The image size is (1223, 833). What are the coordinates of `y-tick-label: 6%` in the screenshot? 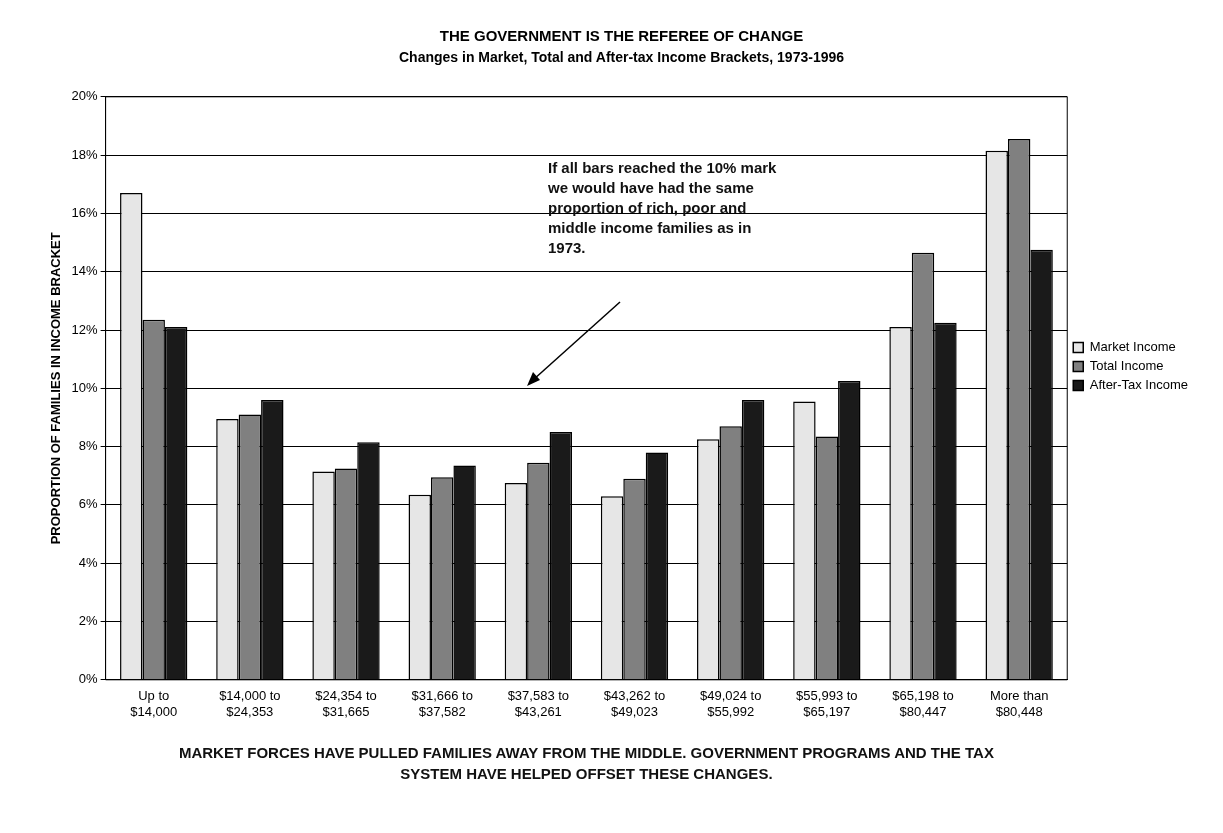 It's located at (88, 504).